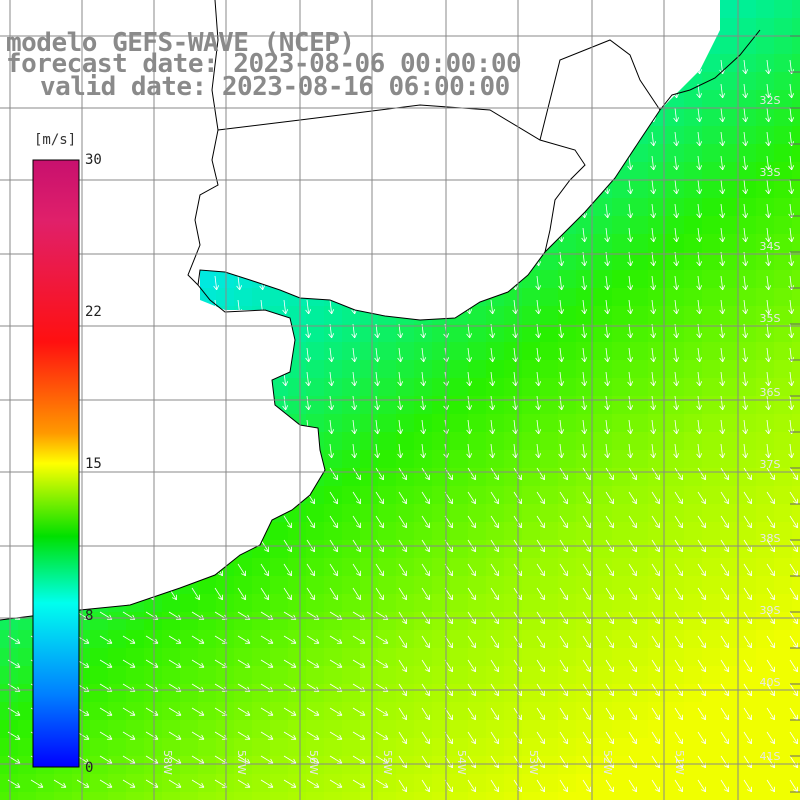  What do you see at coordinates (93, 312) in the screenshot?
I see `colorbar-tick-22: 22` at bounding box center [93, 312].